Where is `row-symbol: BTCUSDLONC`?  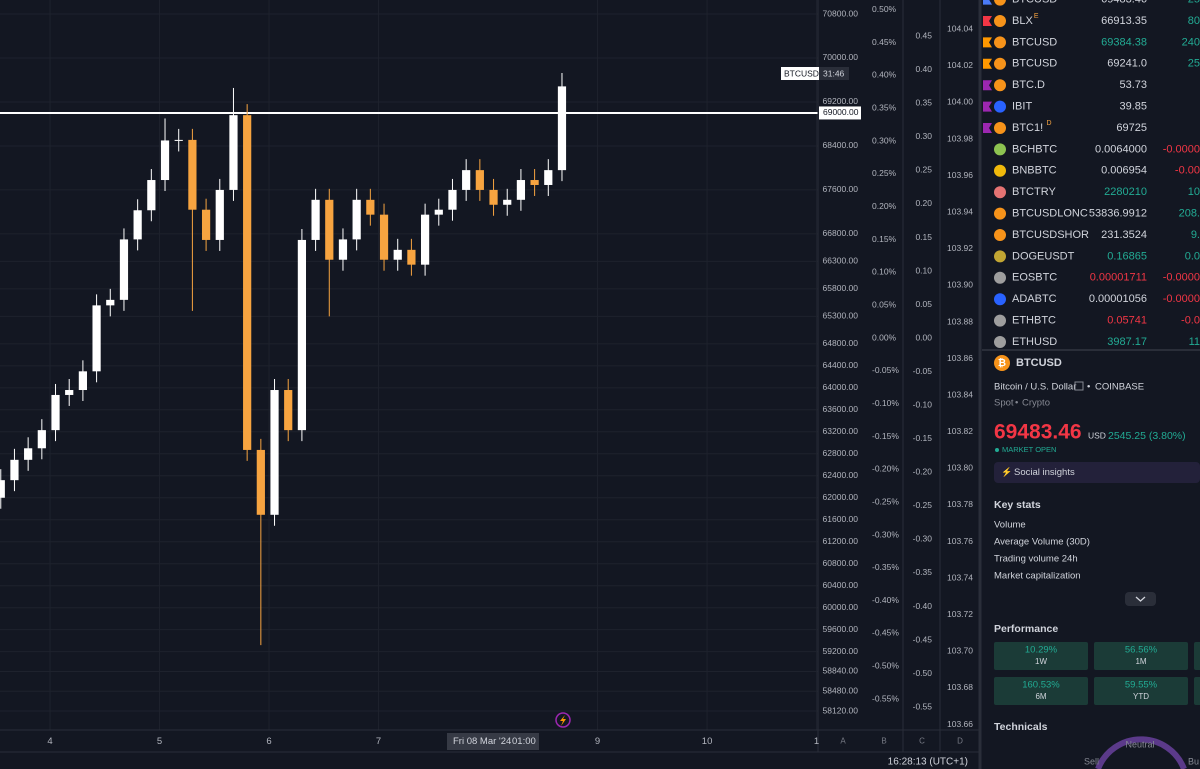 row-symbol: BTCUSDLONC is located at coordinates (1050, 214).